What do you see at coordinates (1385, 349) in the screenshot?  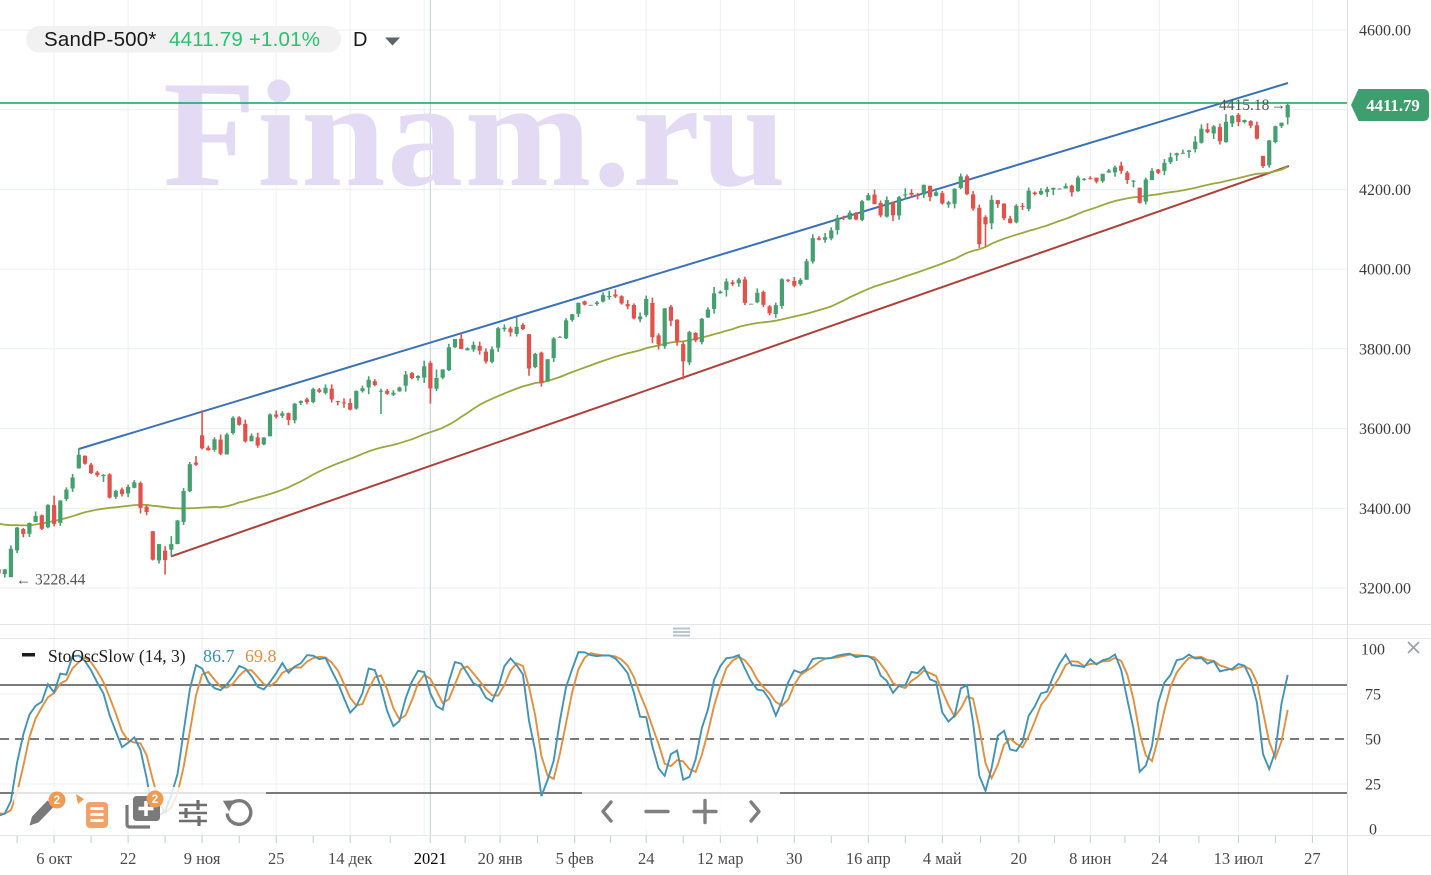 I see `svg-text: 3800.00` at bounding box center [1385, 349].